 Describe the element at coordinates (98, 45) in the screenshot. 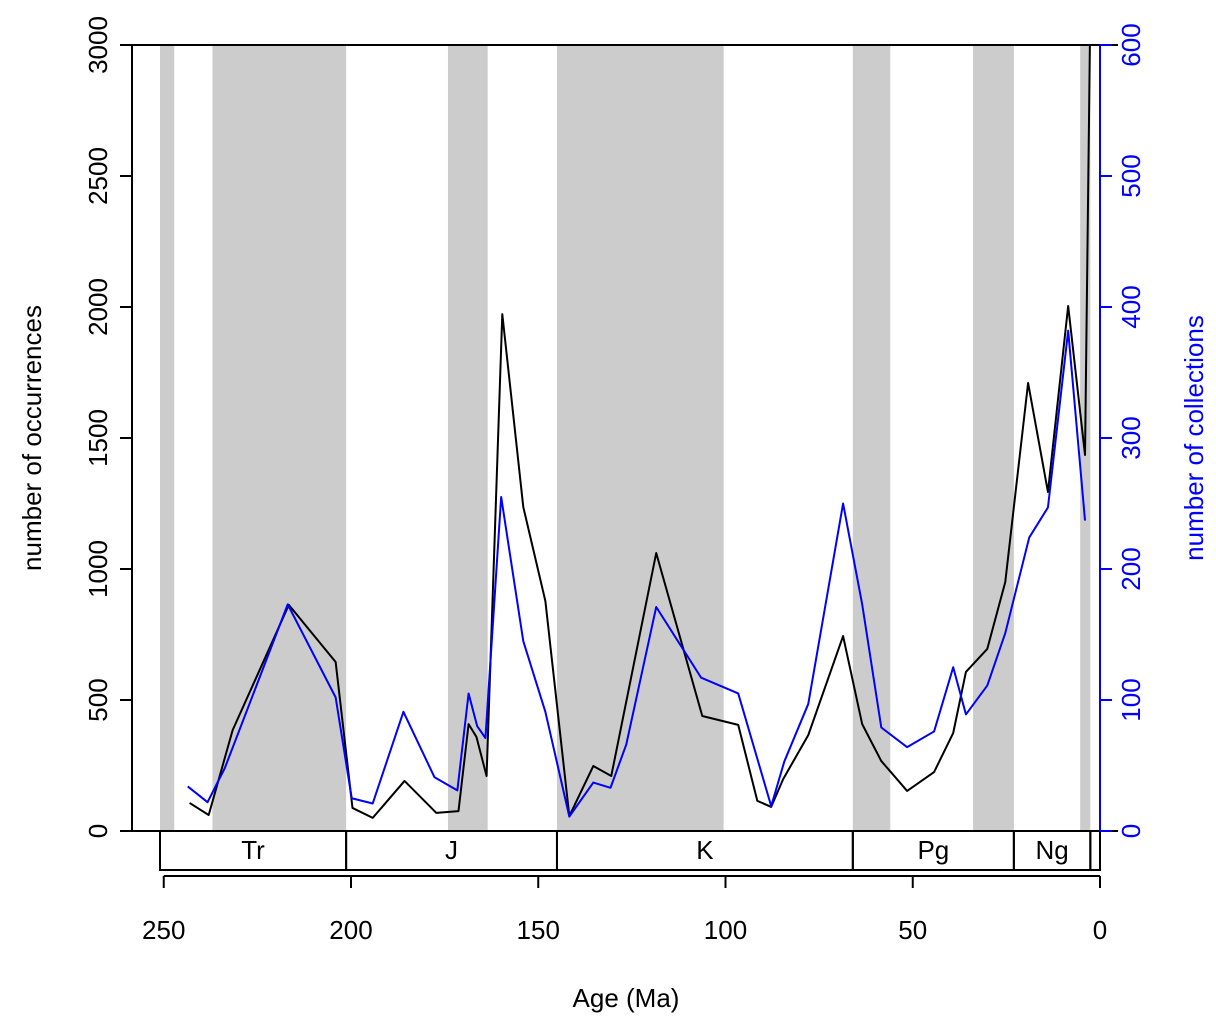

I see `y-tick-label: 3000` at that location.